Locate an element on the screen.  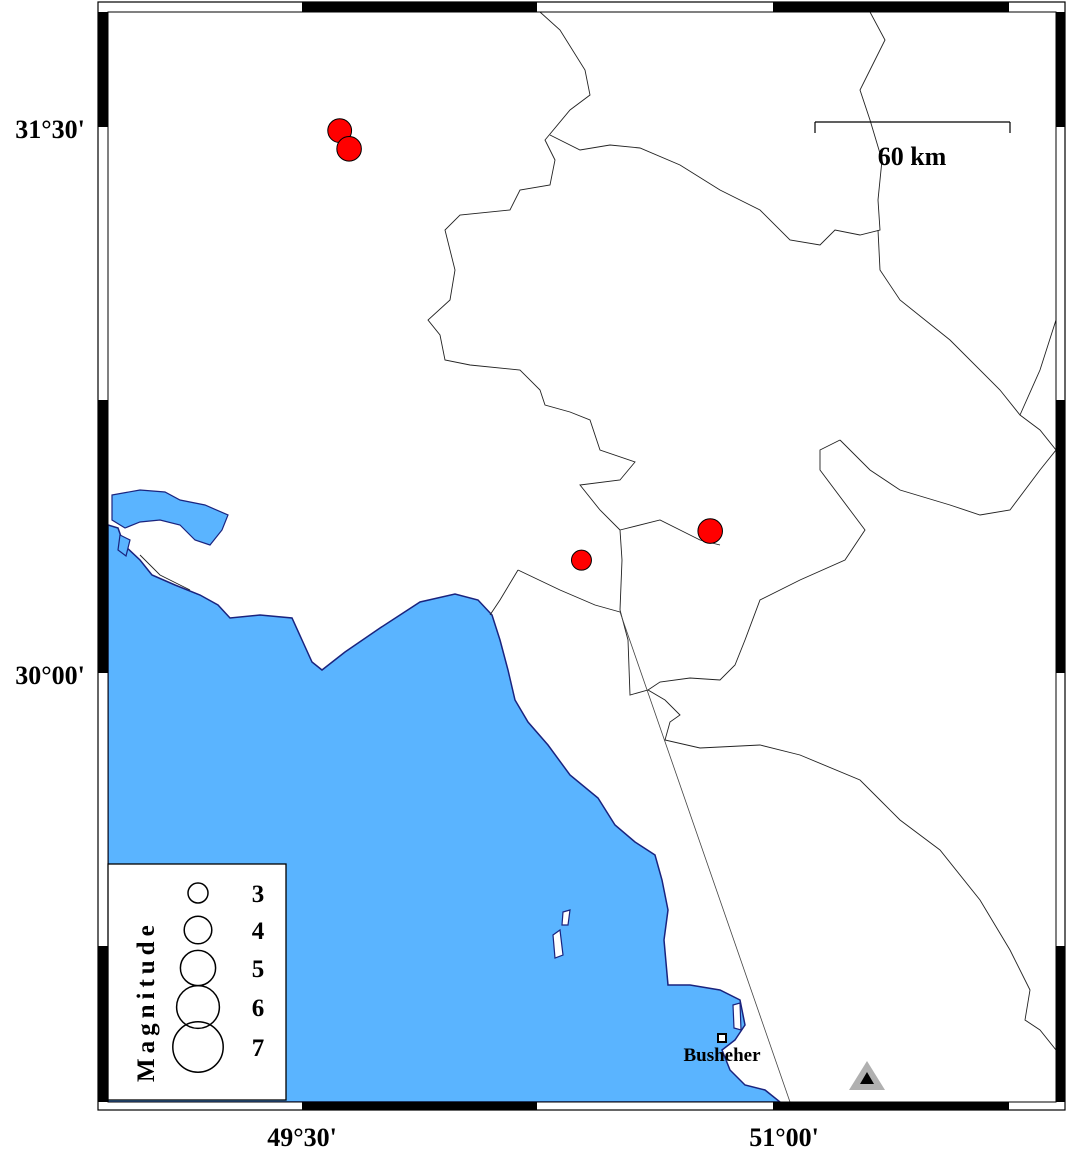
lat-label: 30°00' is located at coordinates (50, 675).